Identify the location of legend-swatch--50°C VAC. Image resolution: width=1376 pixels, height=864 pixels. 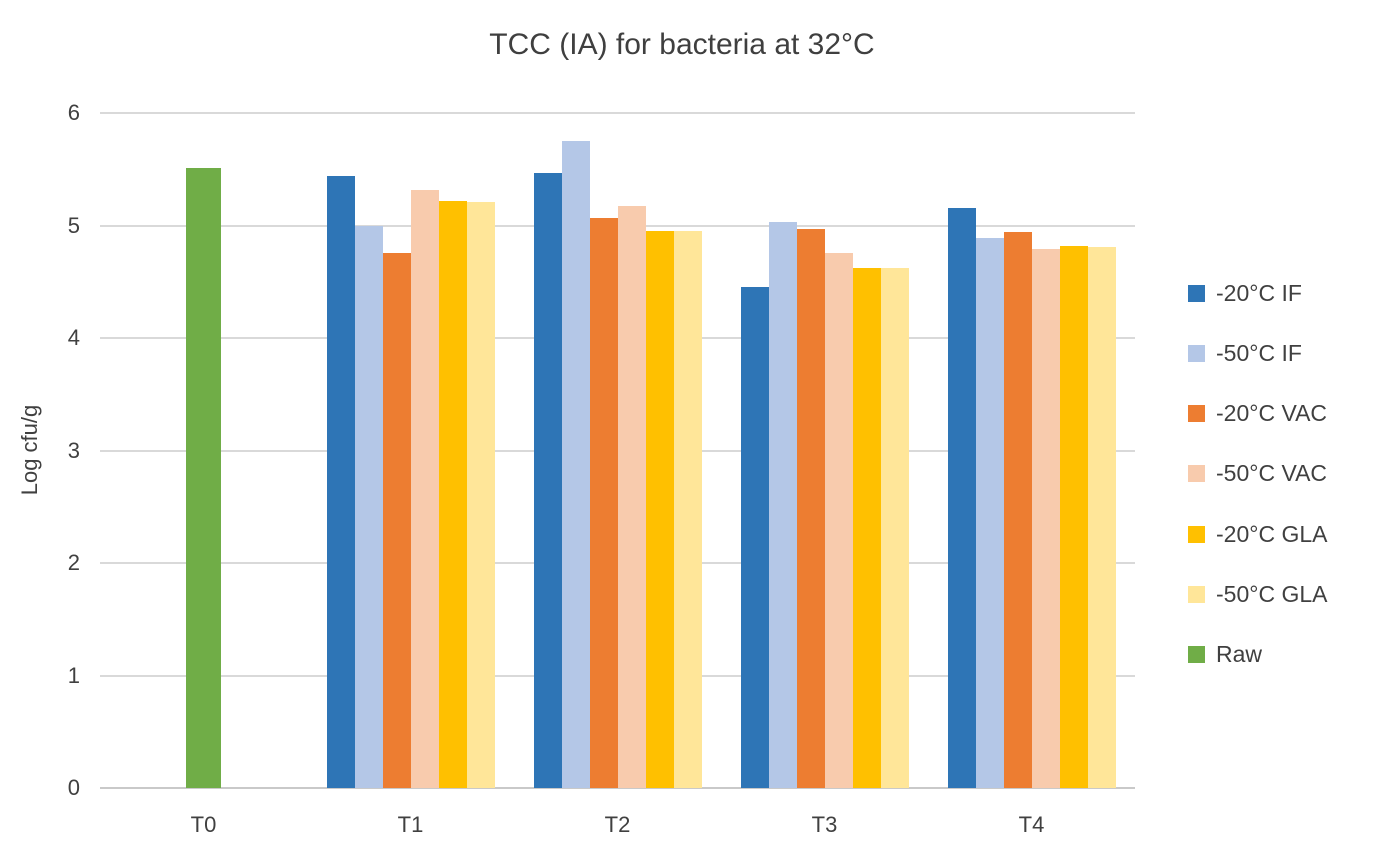
(1196, 474).